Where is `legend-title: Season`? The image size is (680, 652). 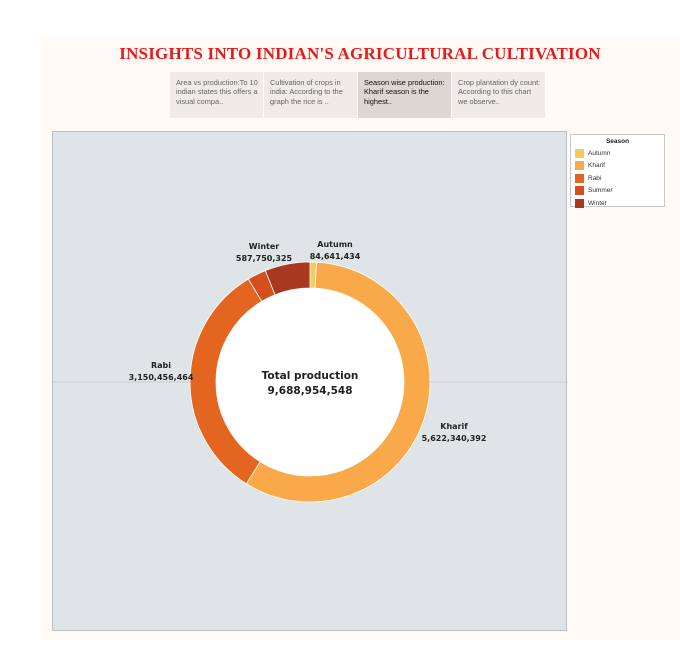
legend-title: Season is located at coordinates (617, 141).